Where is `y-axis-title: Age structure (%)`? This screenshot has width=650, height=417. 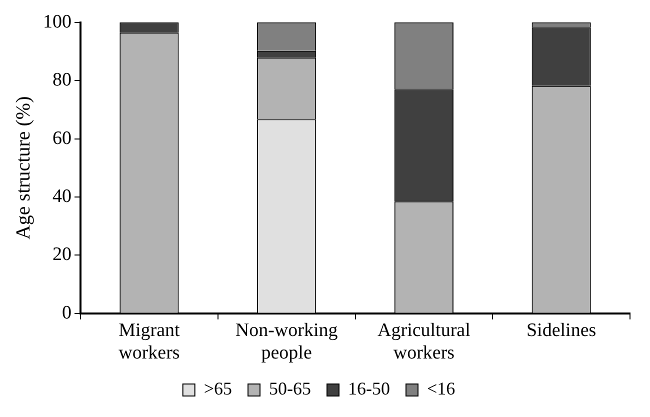 y-axis-title: Age structure (%) is located at coordinates (23, 168).